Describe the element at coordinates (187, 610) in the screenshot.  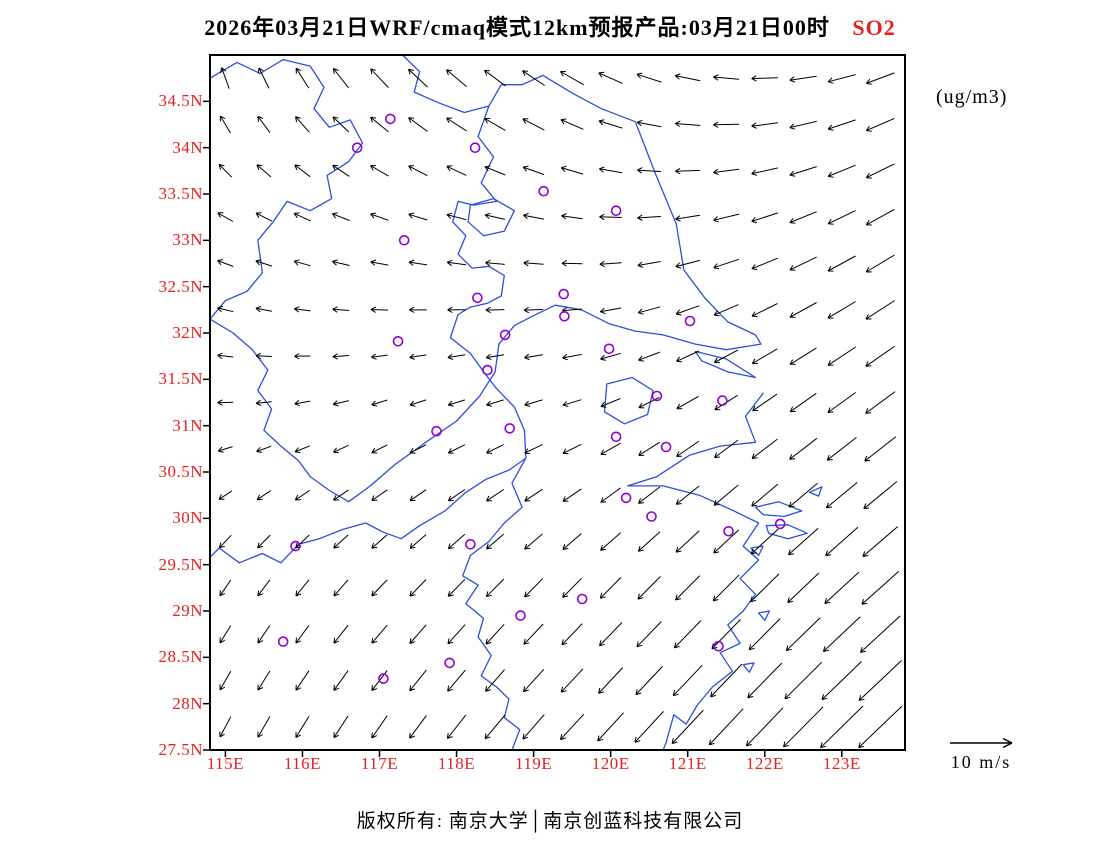
I see `lat-tick-label: 29N` at that location.